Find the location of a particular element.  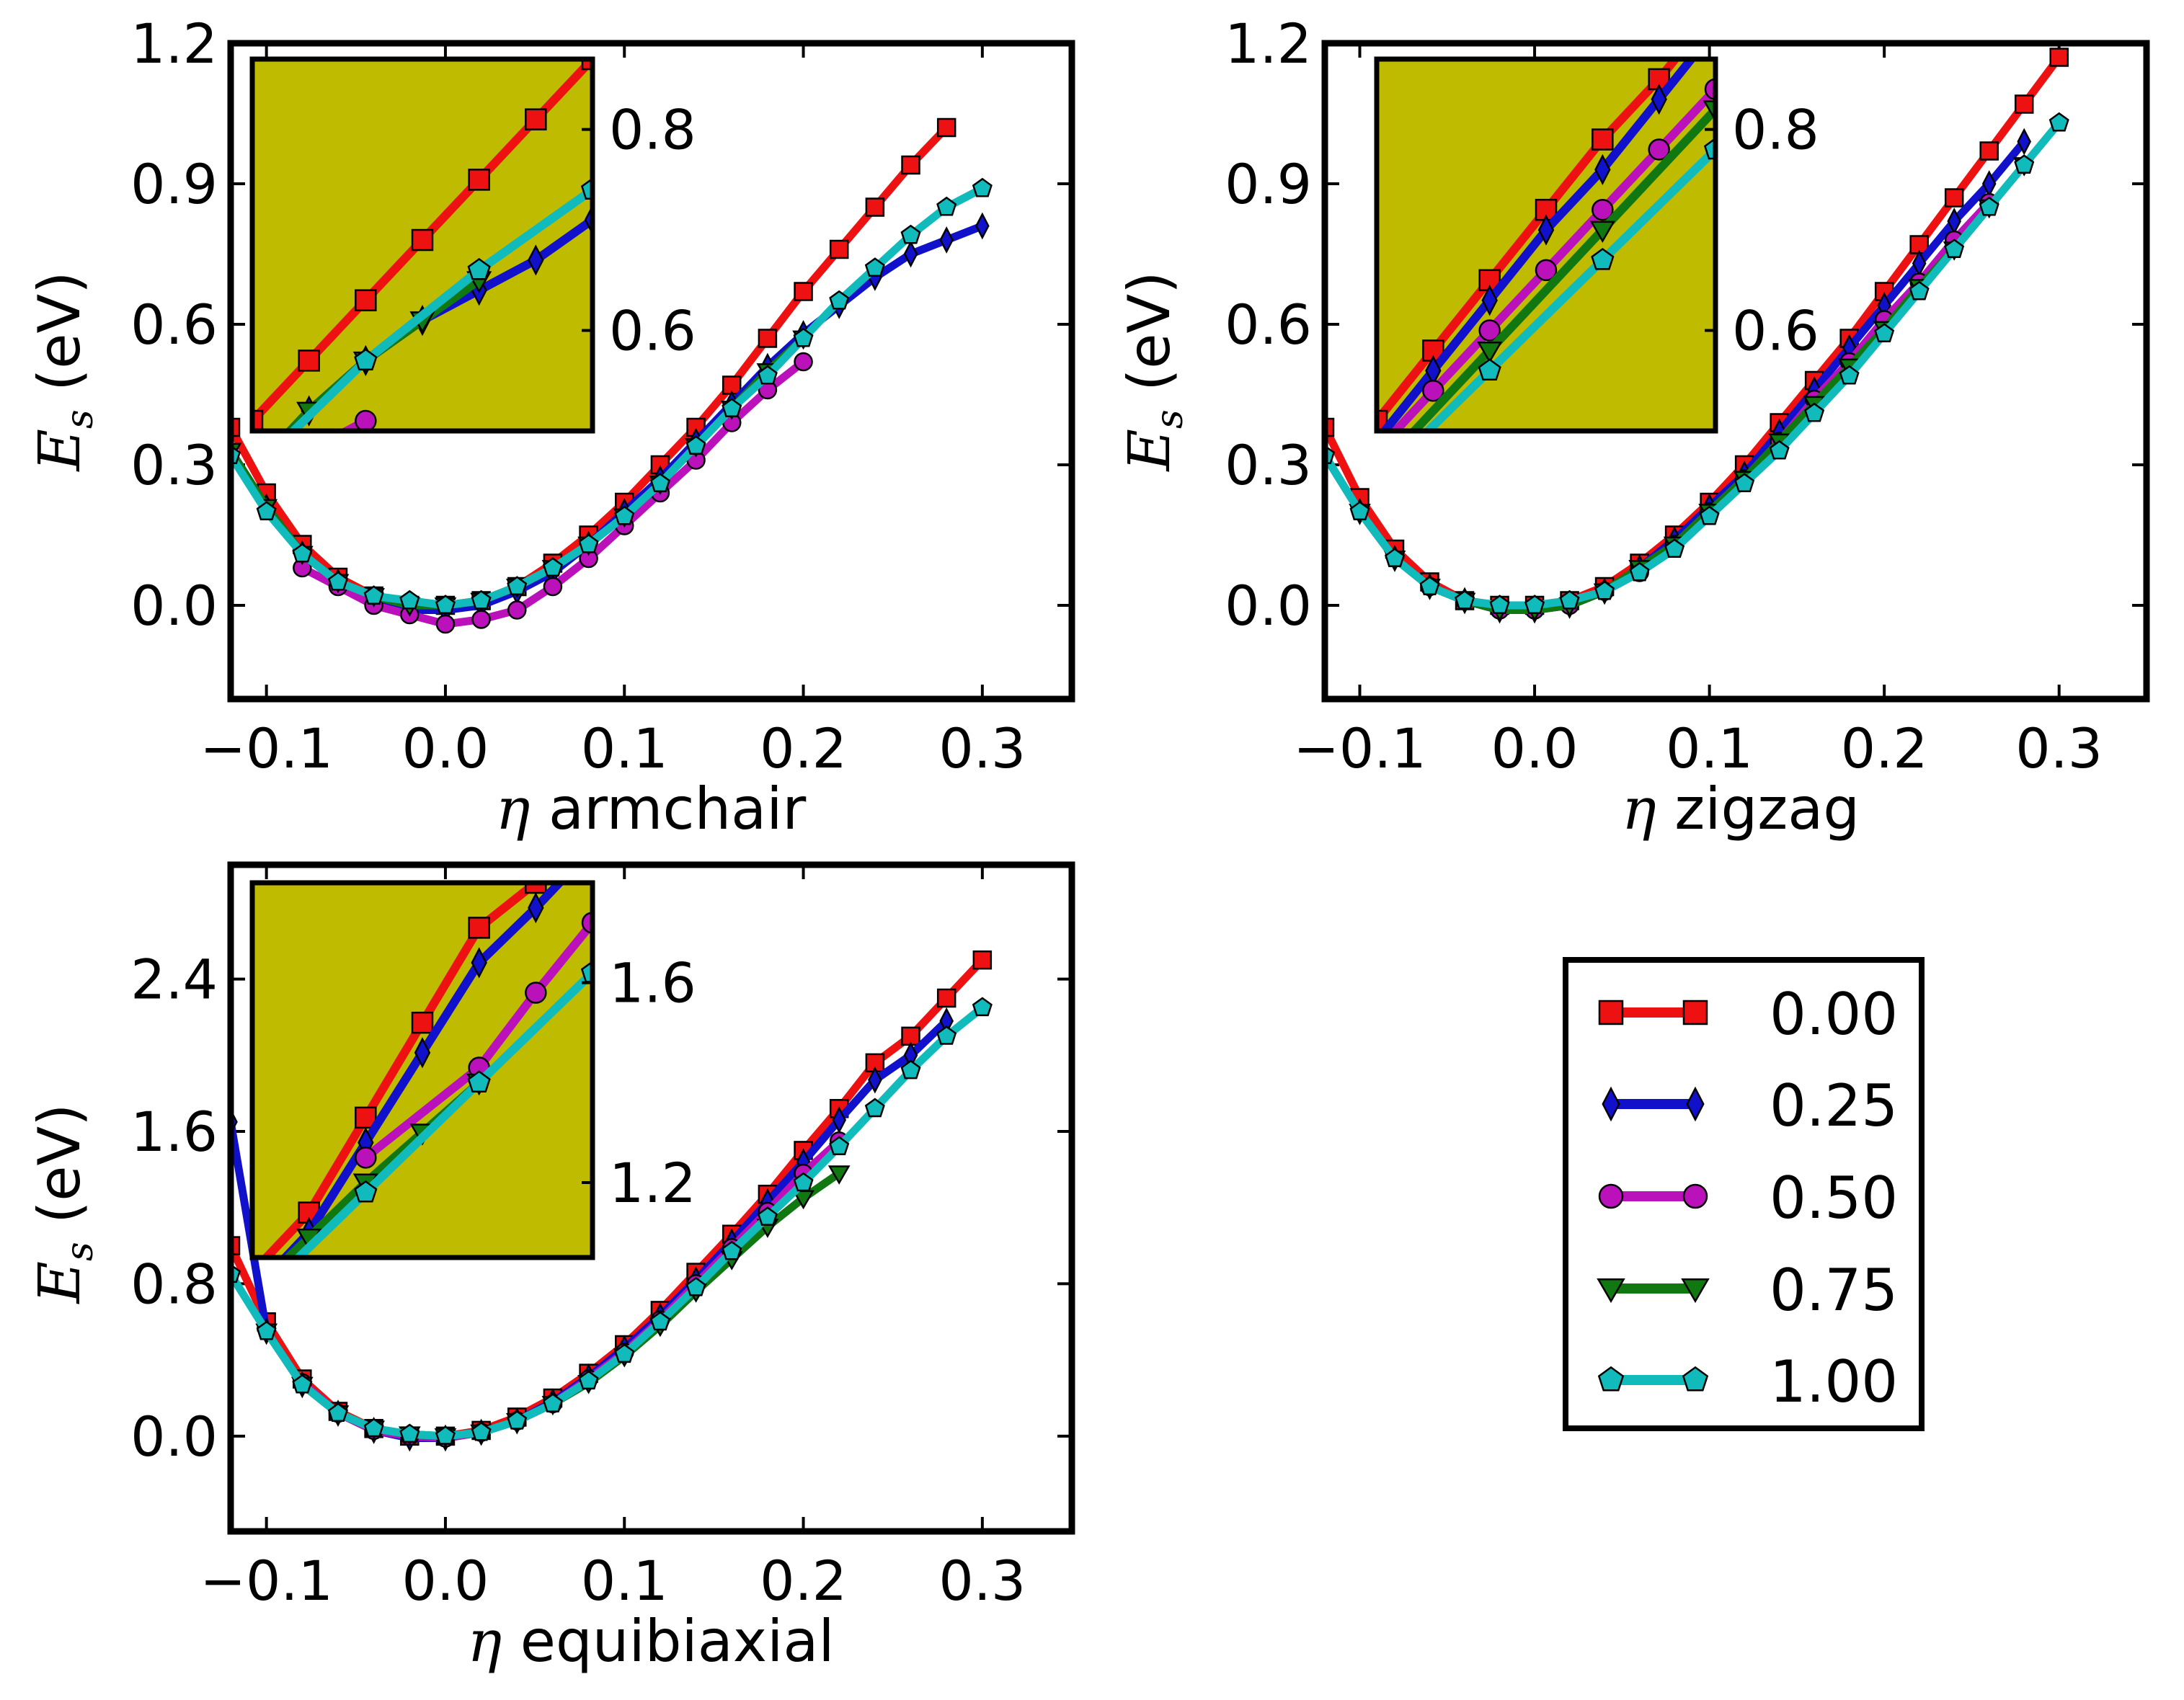

armchair-inset-series is located at coordinates (422, 245).